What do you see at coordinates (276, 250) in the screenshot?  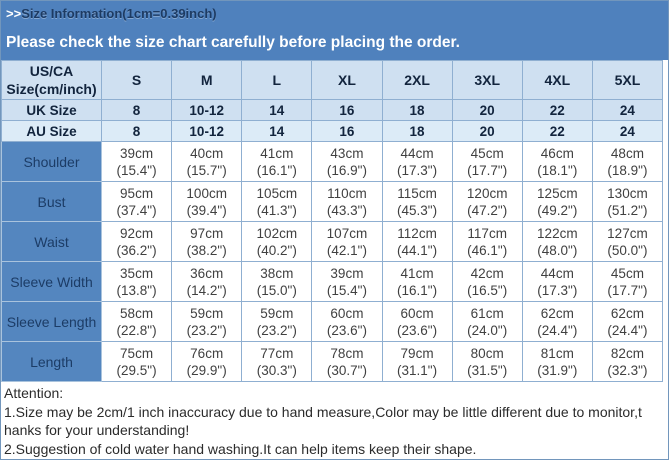 I see `inch-value: (40.2")` at bounding box center [276, 250].